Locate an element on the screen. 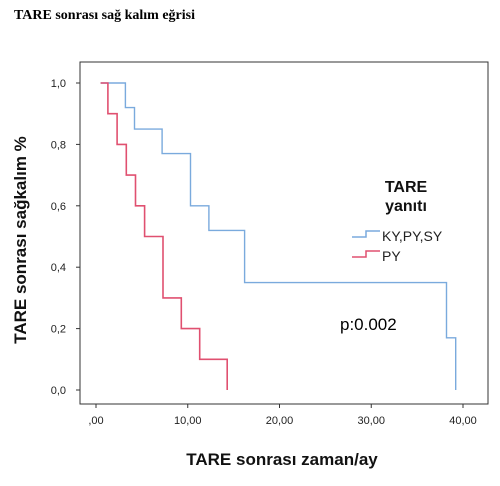 The width and height of the screenshot is (500, 486). y-axis-label: TARE sonrası sağkalım % is located at coordinates (20, 240).